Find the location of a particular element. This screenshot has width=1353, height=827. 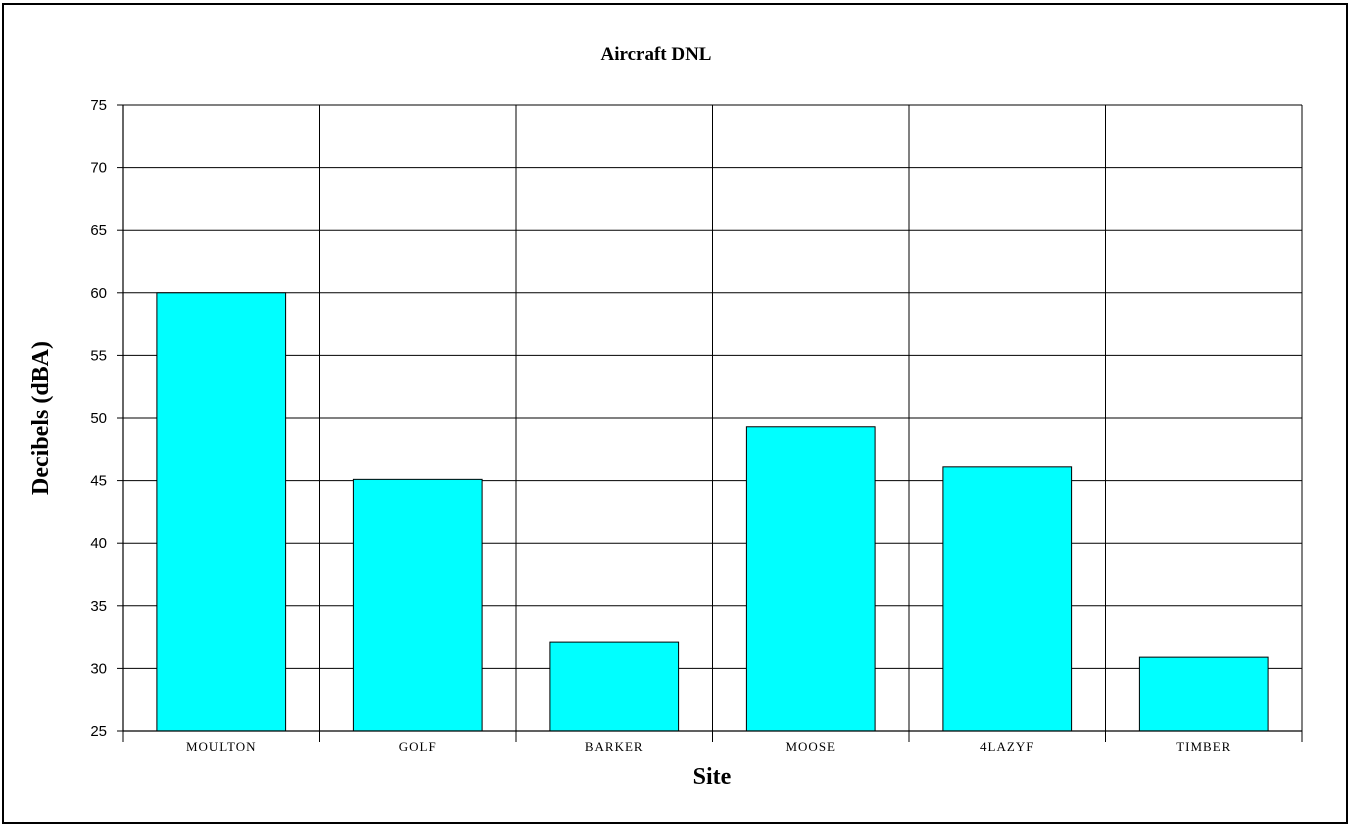

y-tick-label: 35 is located at coordinates (98, 606).